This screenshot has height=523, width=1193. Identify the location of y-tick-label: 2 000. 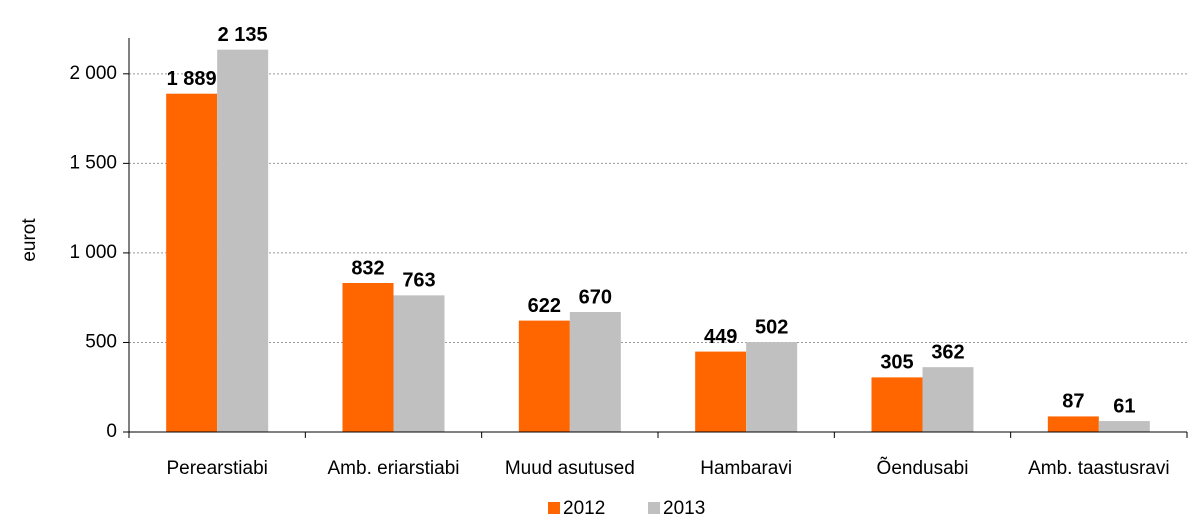
(93, 73).